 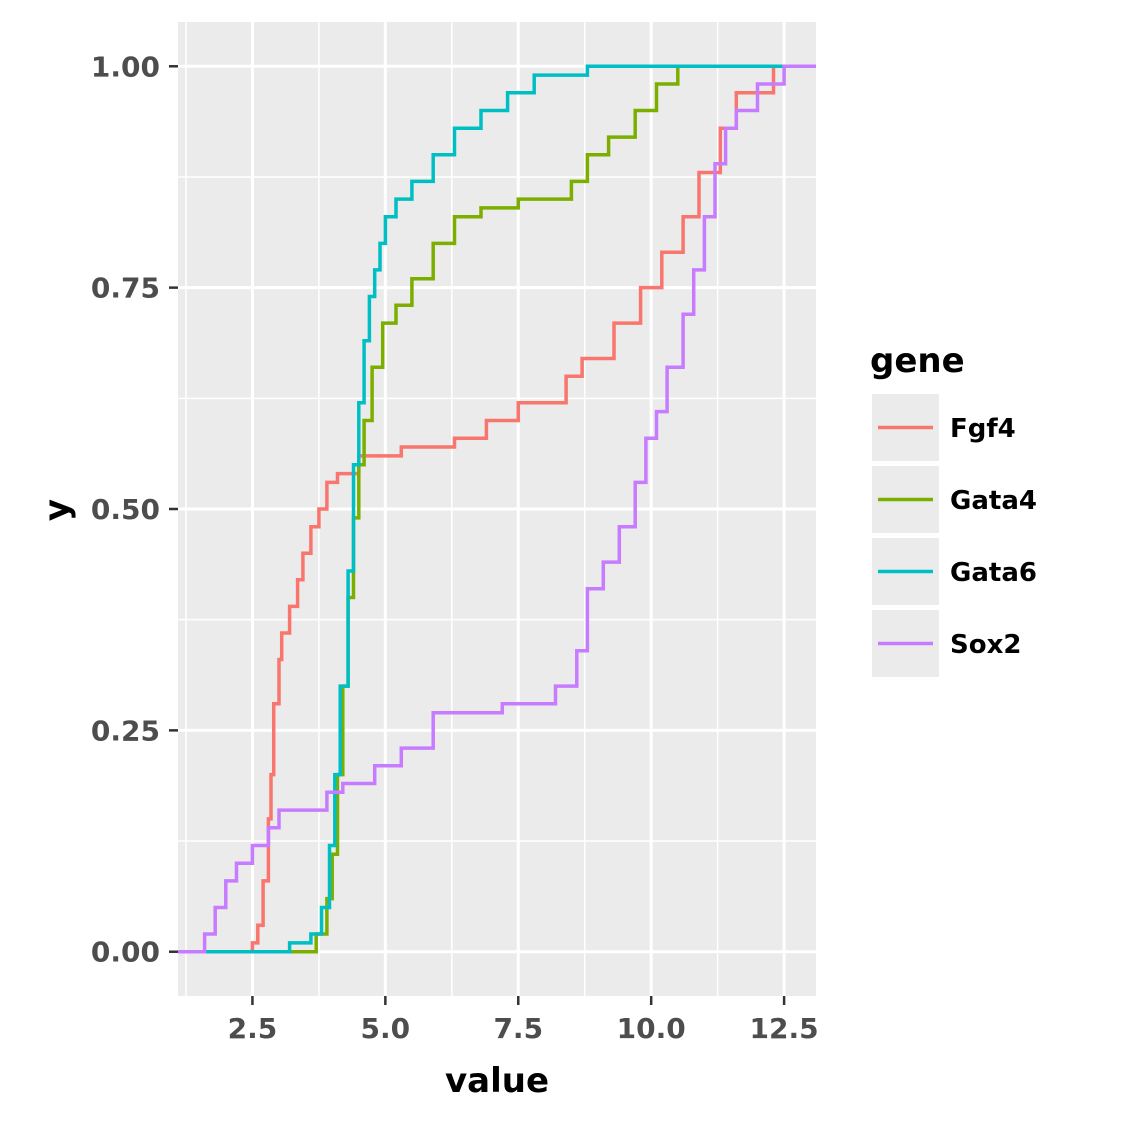 I want to click on x-tick-label: 5.0, so click(x=386, y=1028).